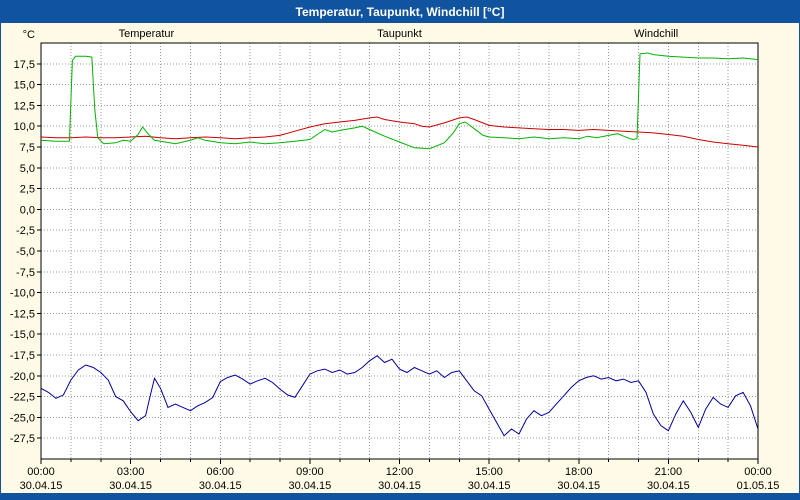 The image size is (800, 500). I want to click on x-tick-time-label: 18:00, so click(579, 472).